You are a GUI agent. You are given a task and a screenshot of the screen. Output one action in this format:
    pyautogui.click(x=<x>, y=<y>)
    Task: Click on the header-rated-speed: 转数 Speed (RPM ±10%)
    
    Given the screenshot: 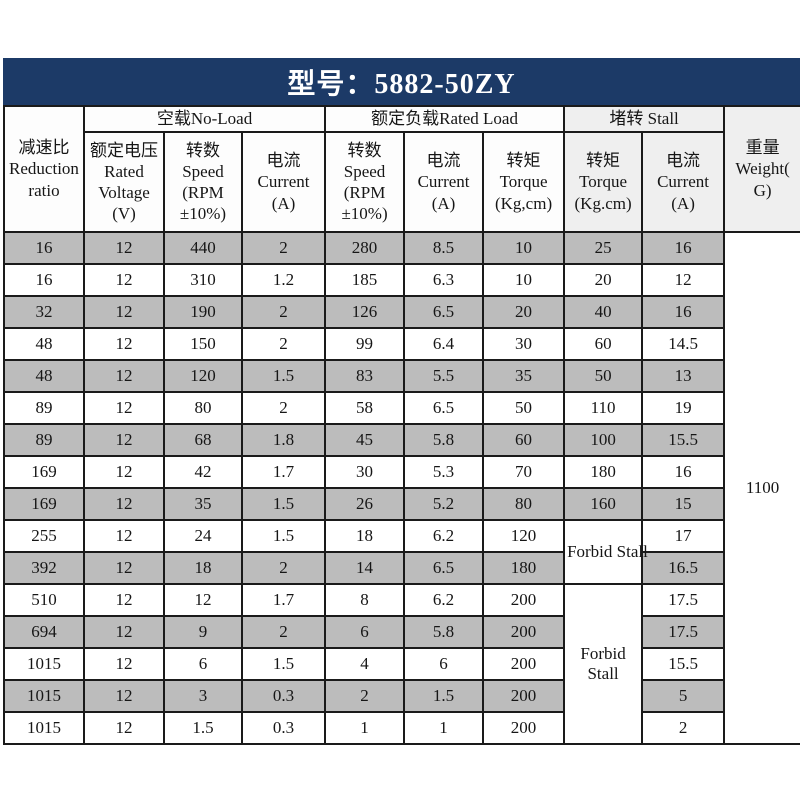 What is the action you would take?
    pyautogui.click(x=365, y=182)
    